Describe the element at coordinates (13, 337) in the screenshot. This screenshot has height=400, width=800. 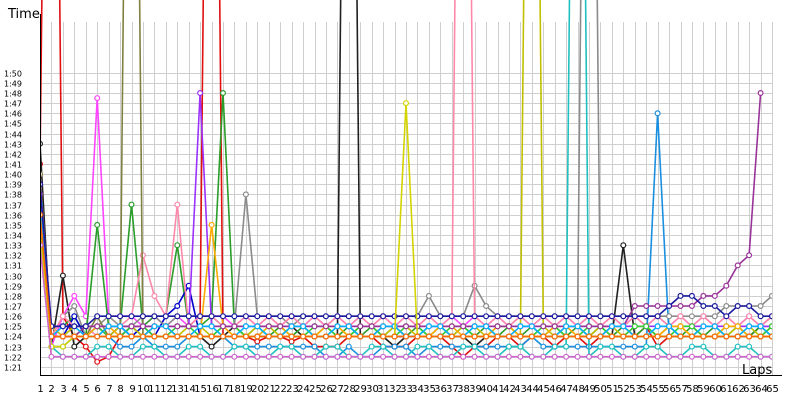
I see `y-tick-label: 1:24` at that location.